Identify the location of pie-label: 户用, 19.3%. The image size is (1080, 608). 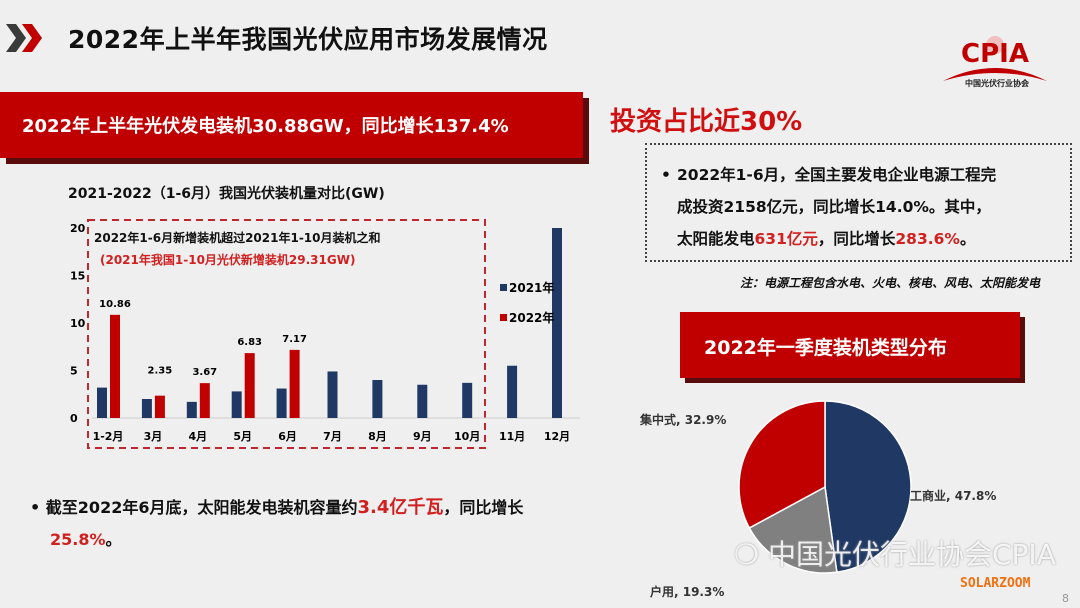
(687, 591).